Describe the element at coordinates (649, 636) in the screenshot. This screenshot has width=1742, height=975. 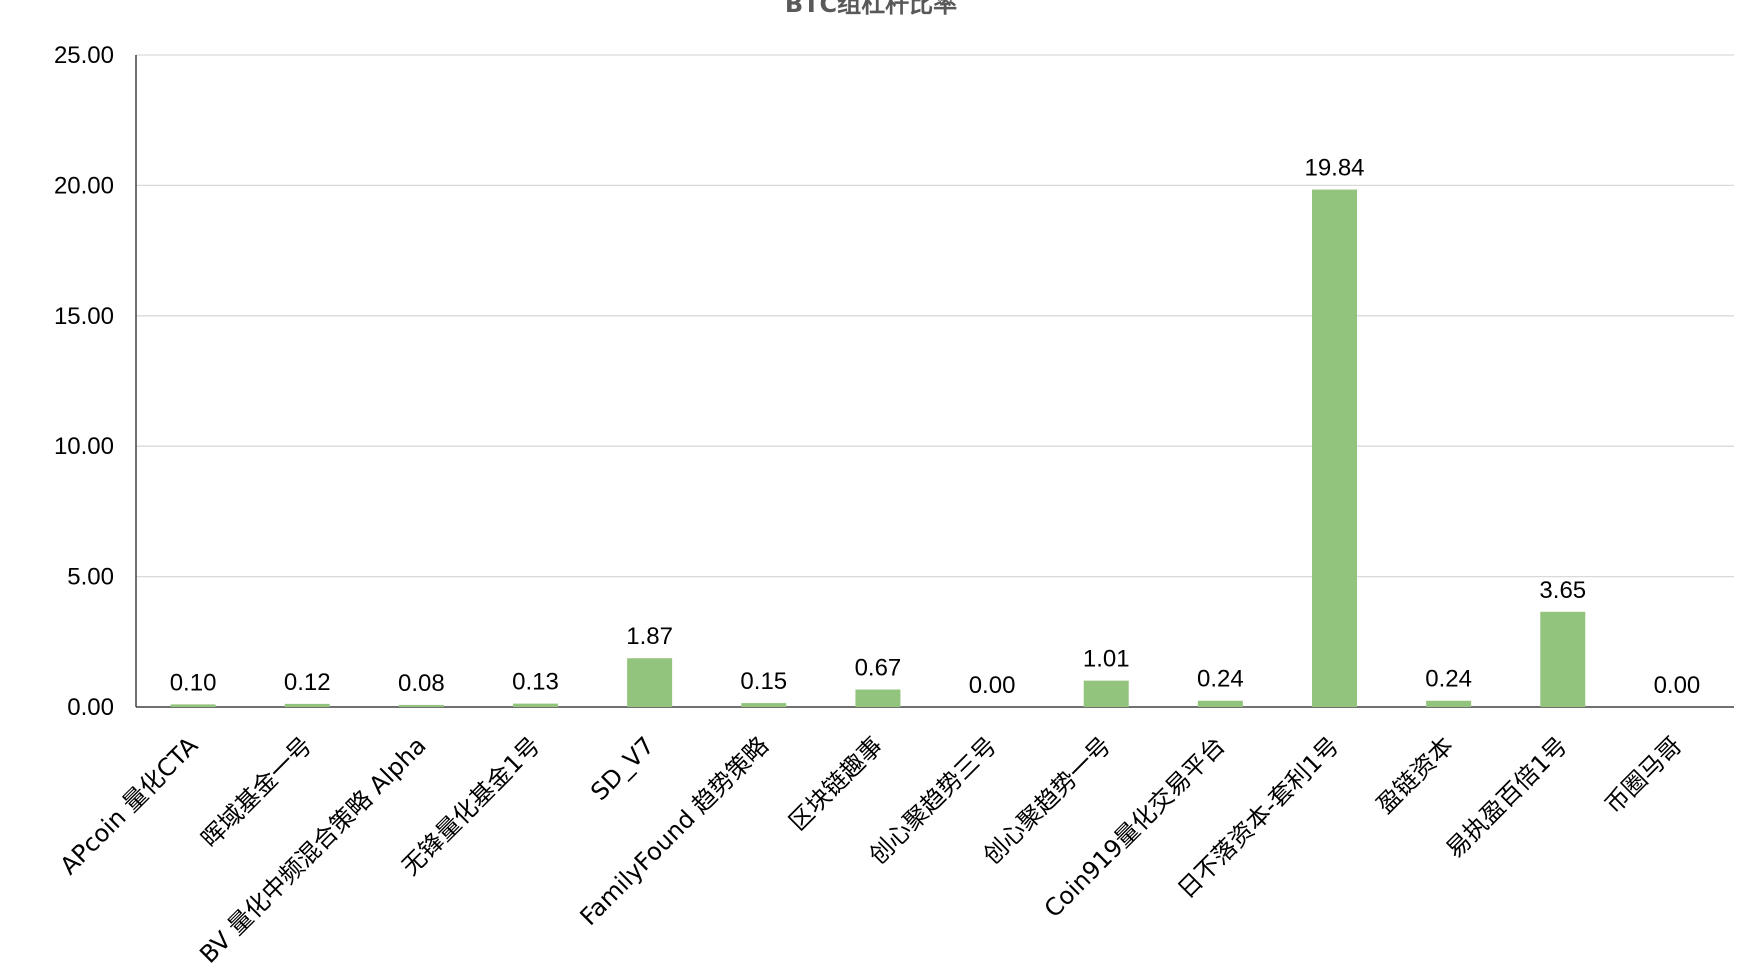
I see `data-label: 1.87` at that location.